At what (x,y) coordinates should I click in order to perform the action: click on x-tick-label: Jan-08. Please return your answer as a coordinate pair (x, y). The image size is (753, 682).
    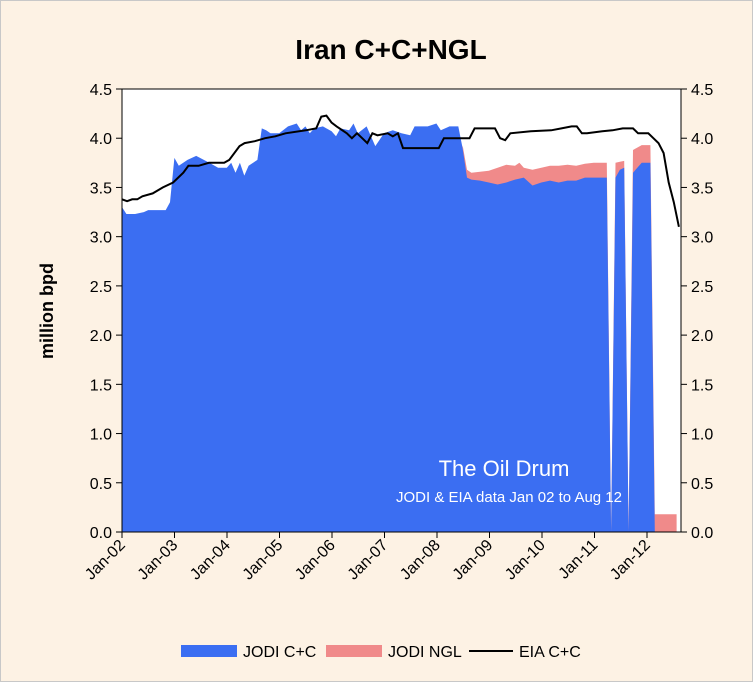
    Looking at the image, I should click on (420, 560).